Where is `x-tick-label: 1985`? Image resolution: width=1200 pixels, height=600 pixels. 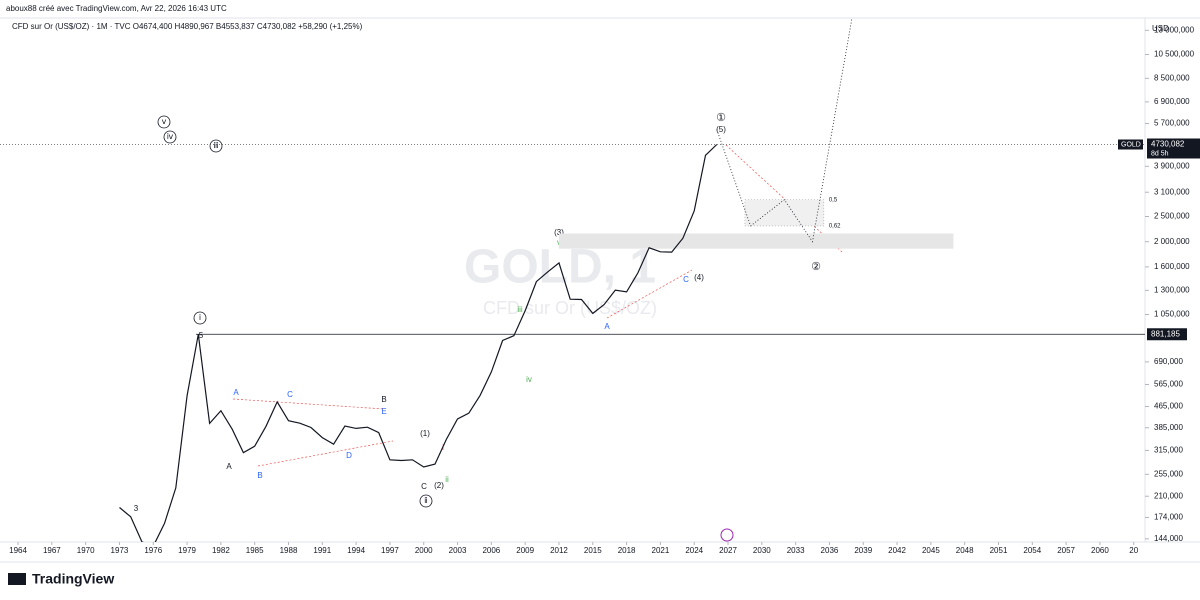 x-tick-label: 1985 is located at coordinates (255, 550).